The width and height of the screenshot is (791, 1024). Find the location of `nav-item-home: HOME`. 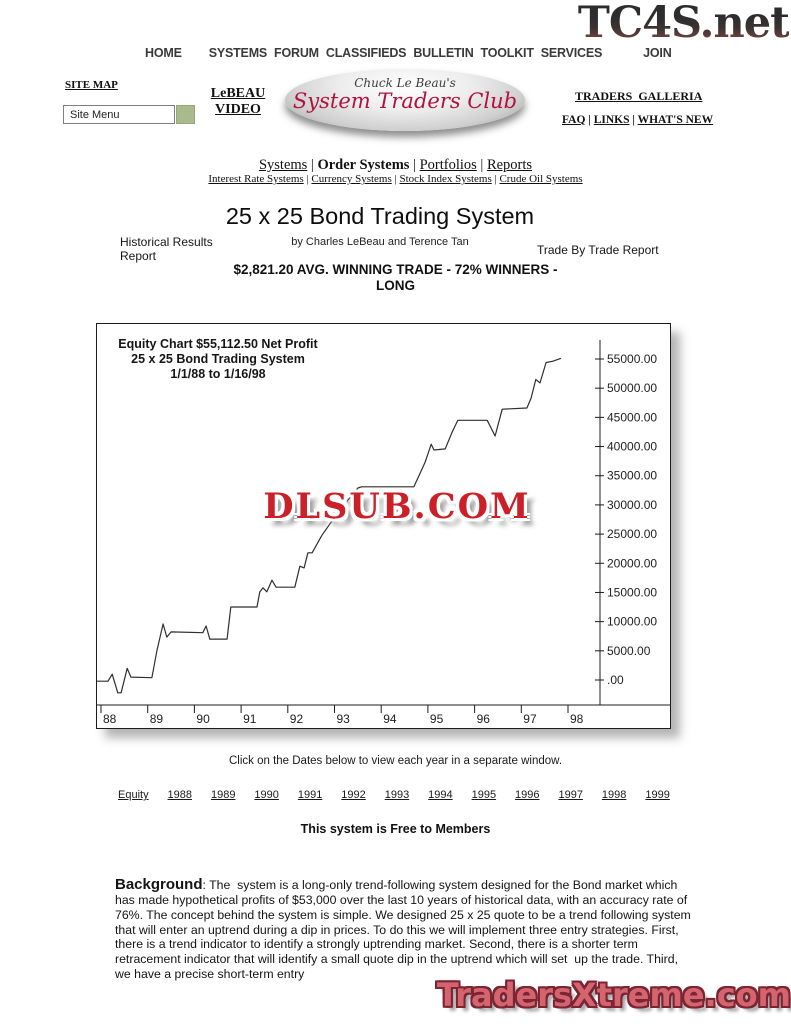

nav-item-home: HOME is located at coordinates (163, 53).